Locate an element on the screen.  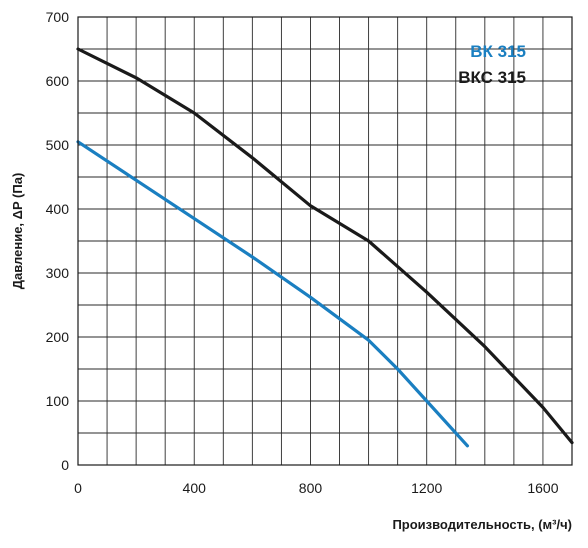
y-tick-label: 500 is located at coordinates (58, 145).